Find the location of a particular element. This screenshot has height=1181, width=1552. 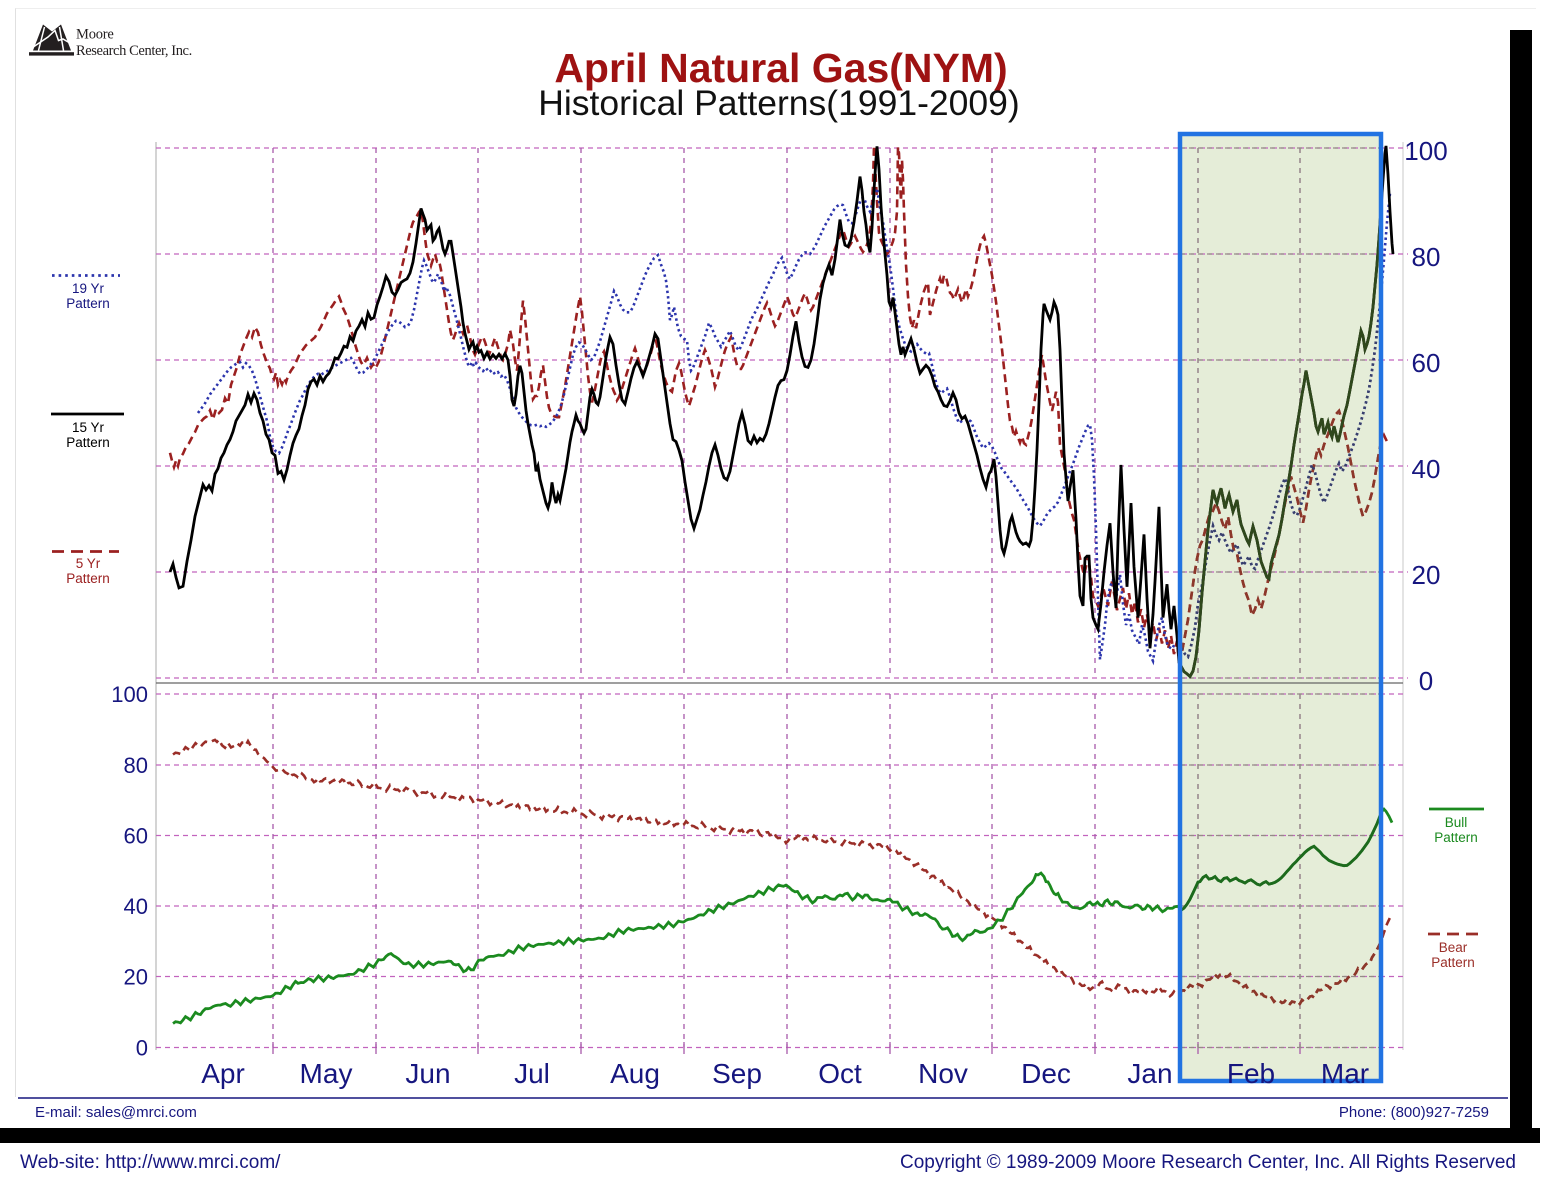

svg-text: Aug is located at coordinates (635, 1073).